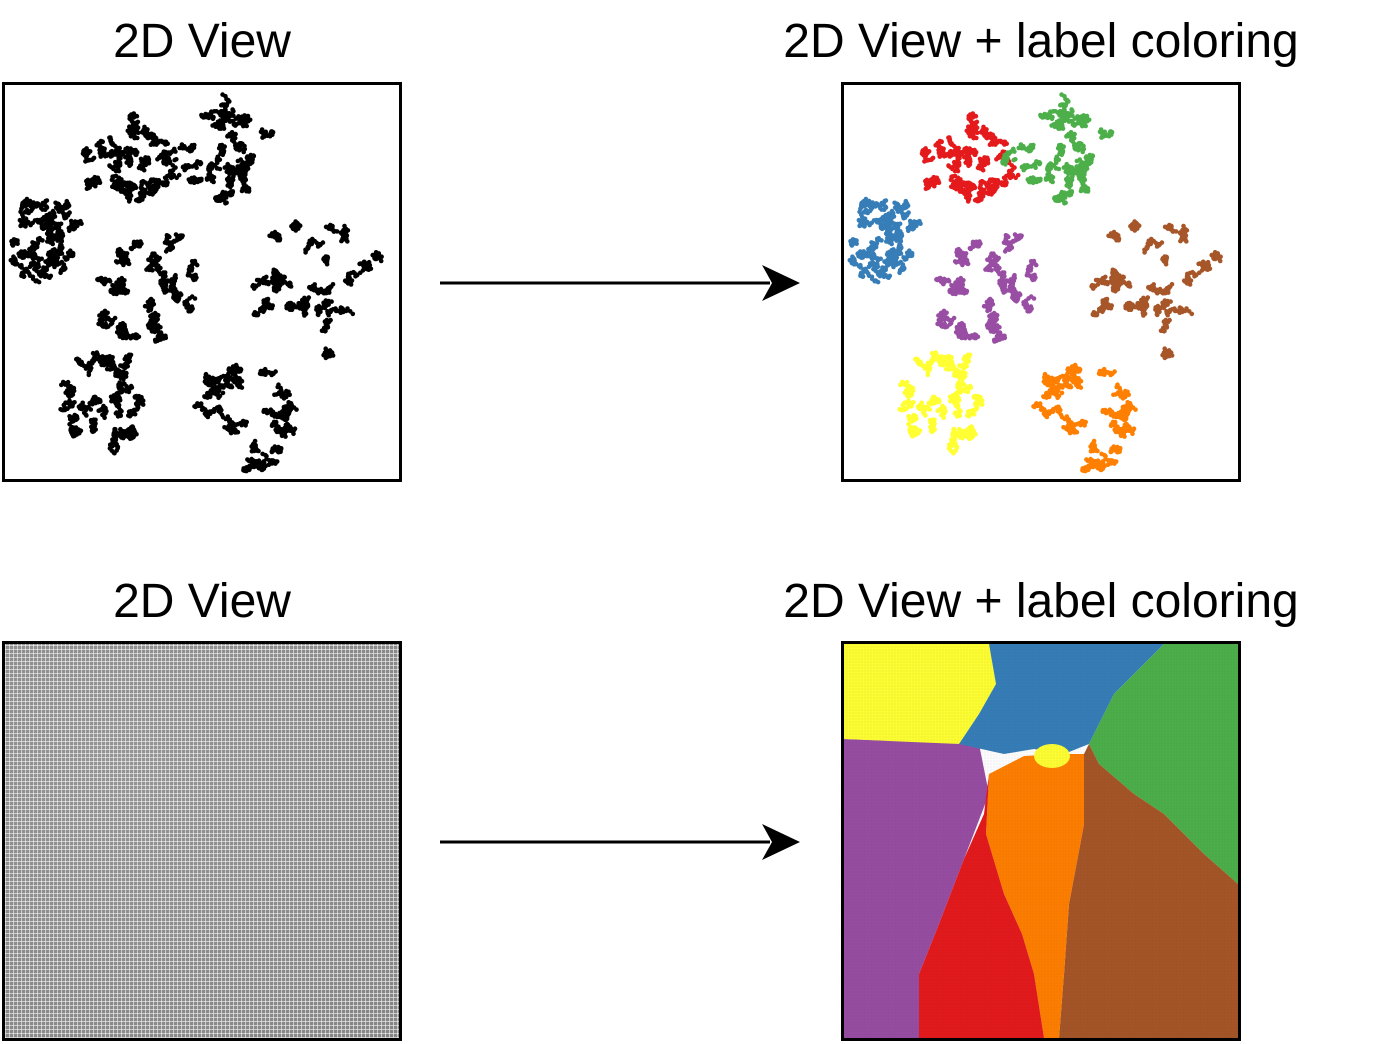 This screenshot has width=1384, height=1044. What do you see at coordinates (102, 403) in the screenshot?
I see `cluster-yellow` at bounding box center [102, 403].